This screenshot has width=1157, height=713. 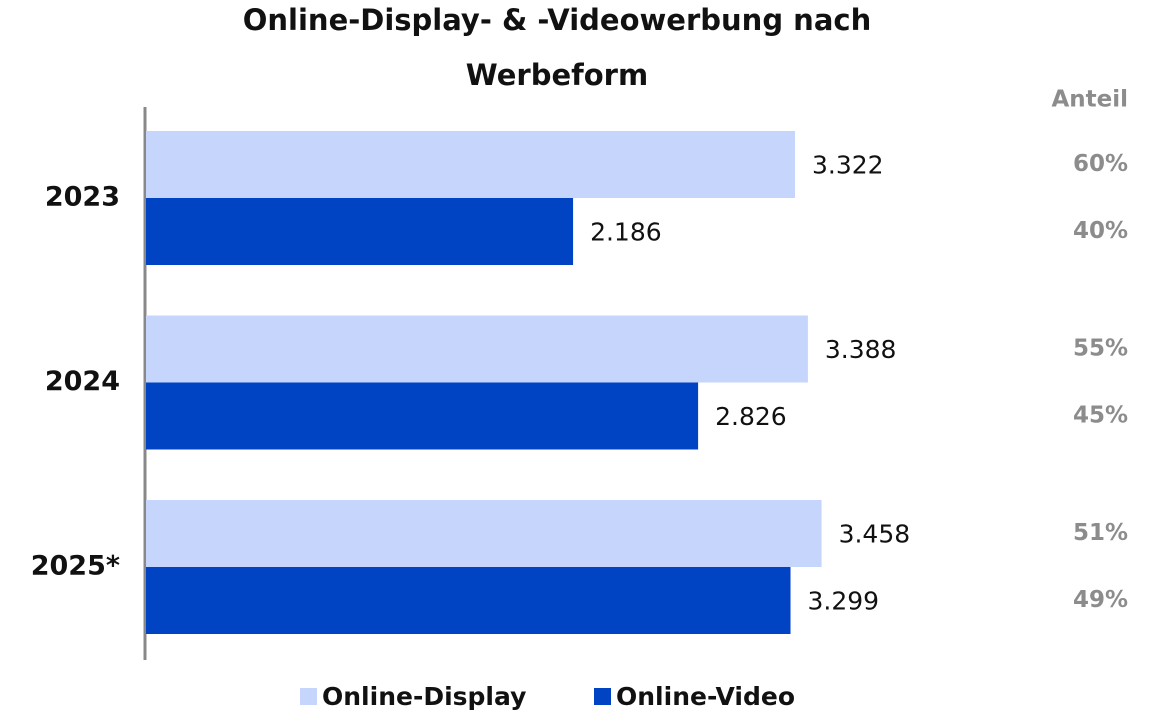 What do you see at coordinates (1100, 600) in the screenshot?
I see `share-label: 49%` at bounding box center [1100, 600].